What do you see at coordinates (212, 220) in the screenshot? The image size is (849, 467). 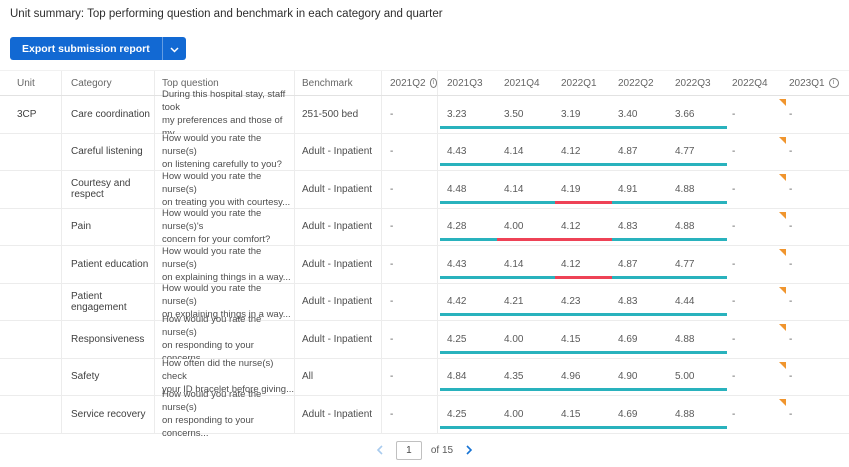 I see `question-line: How would you rate the nurse(s)'s` at bounding box center [212, 220].